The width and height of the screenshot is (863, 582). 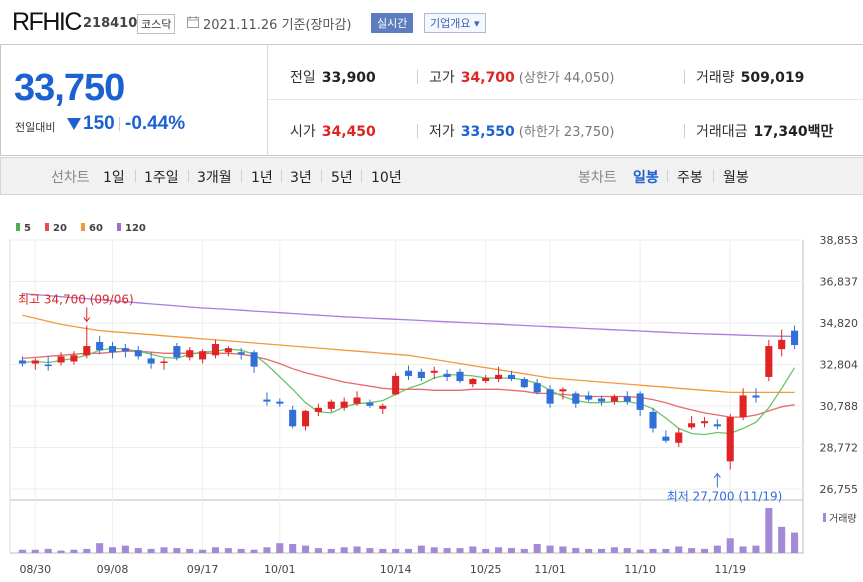 What do you see at coordinates (161, 178) in the screenshot?
I see `period-1w: 1주일` at bounding box center [161, 178].